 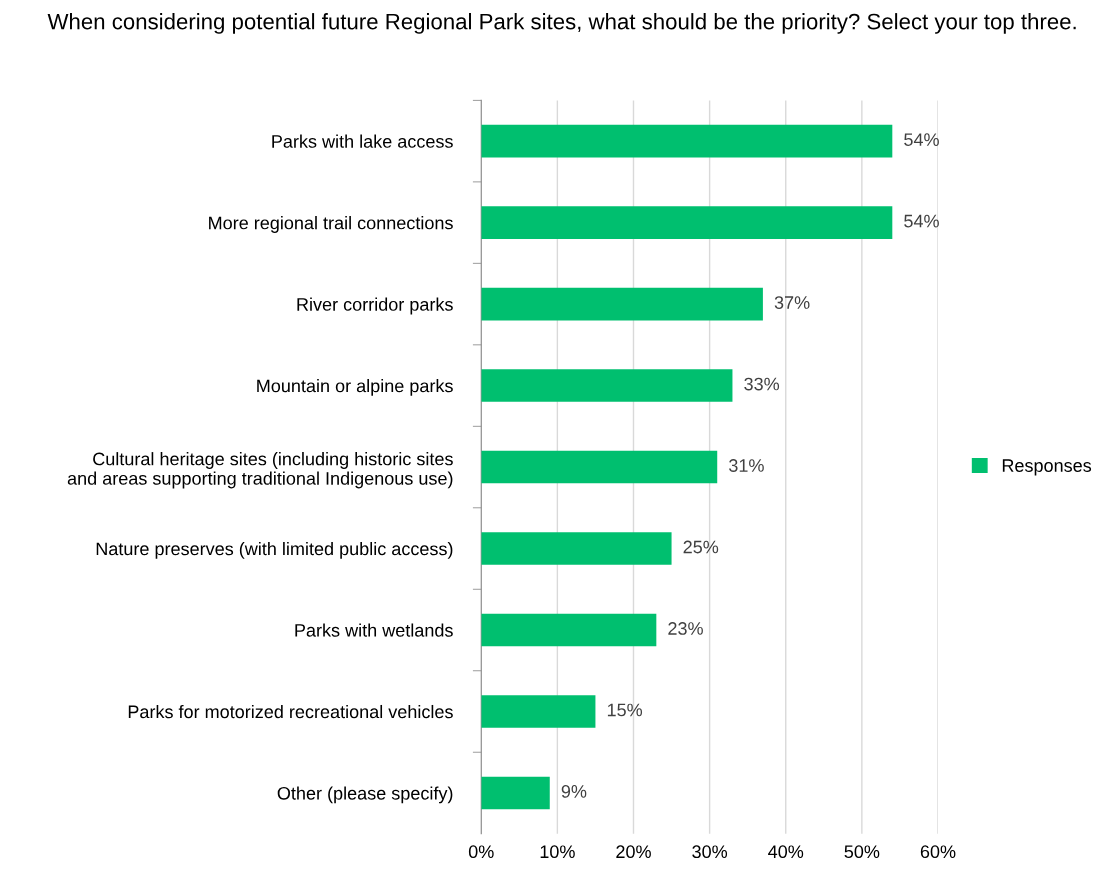 I want to click on x-tick-label: 40%, so click(x=786, y=852).